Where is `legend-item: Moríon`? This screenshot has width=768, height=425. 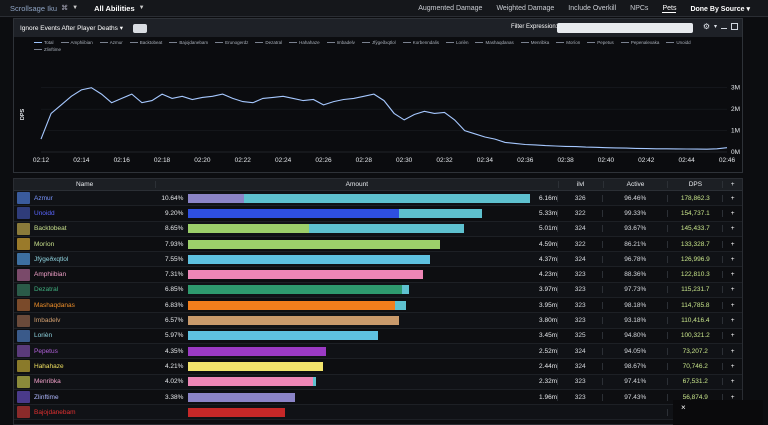
legend-item: Moríon is located at coordinates (568, 42).